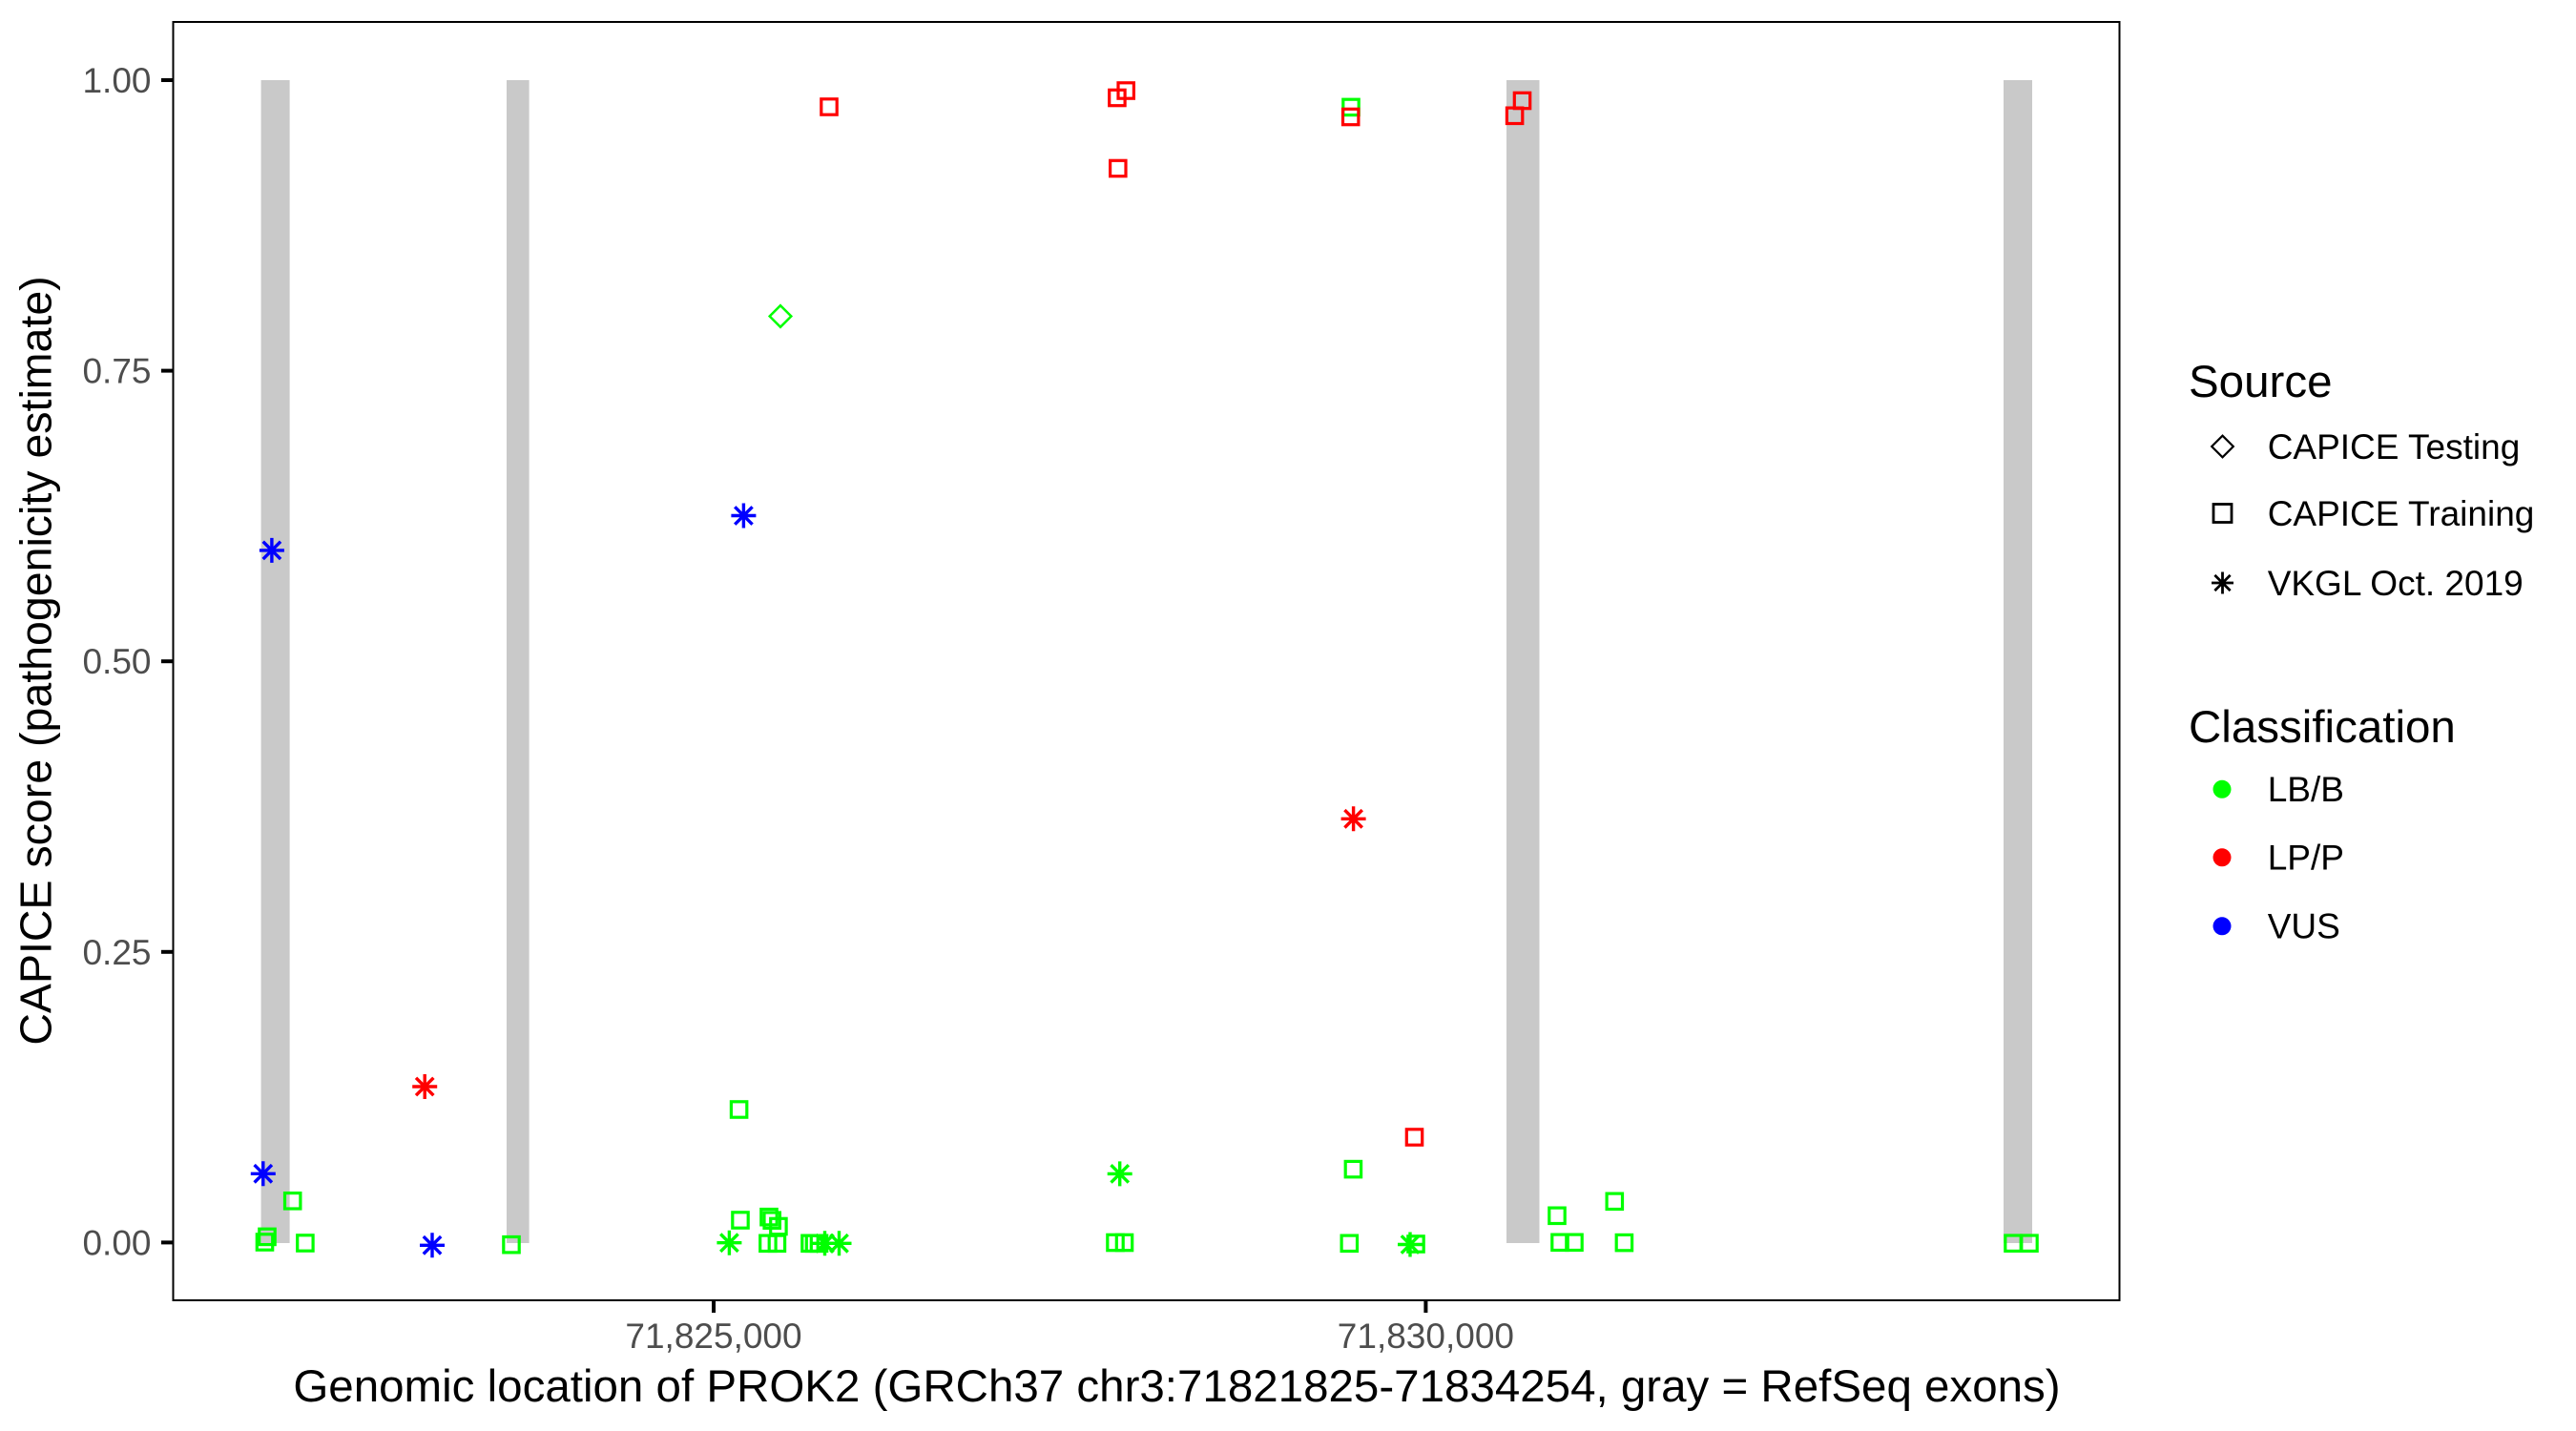  Describe the element at coordinates (116, 80) in the screenshot. I see `svg-text: 1.00` at that location.